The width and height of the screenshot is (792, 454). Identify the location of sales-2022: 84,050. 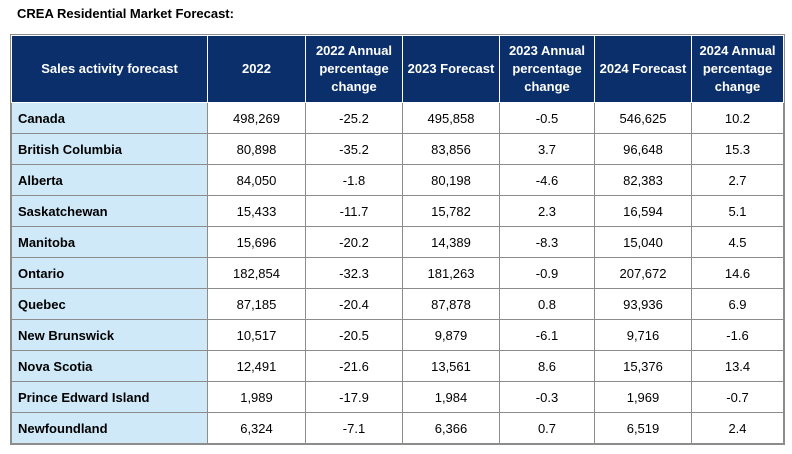
(256, 180).